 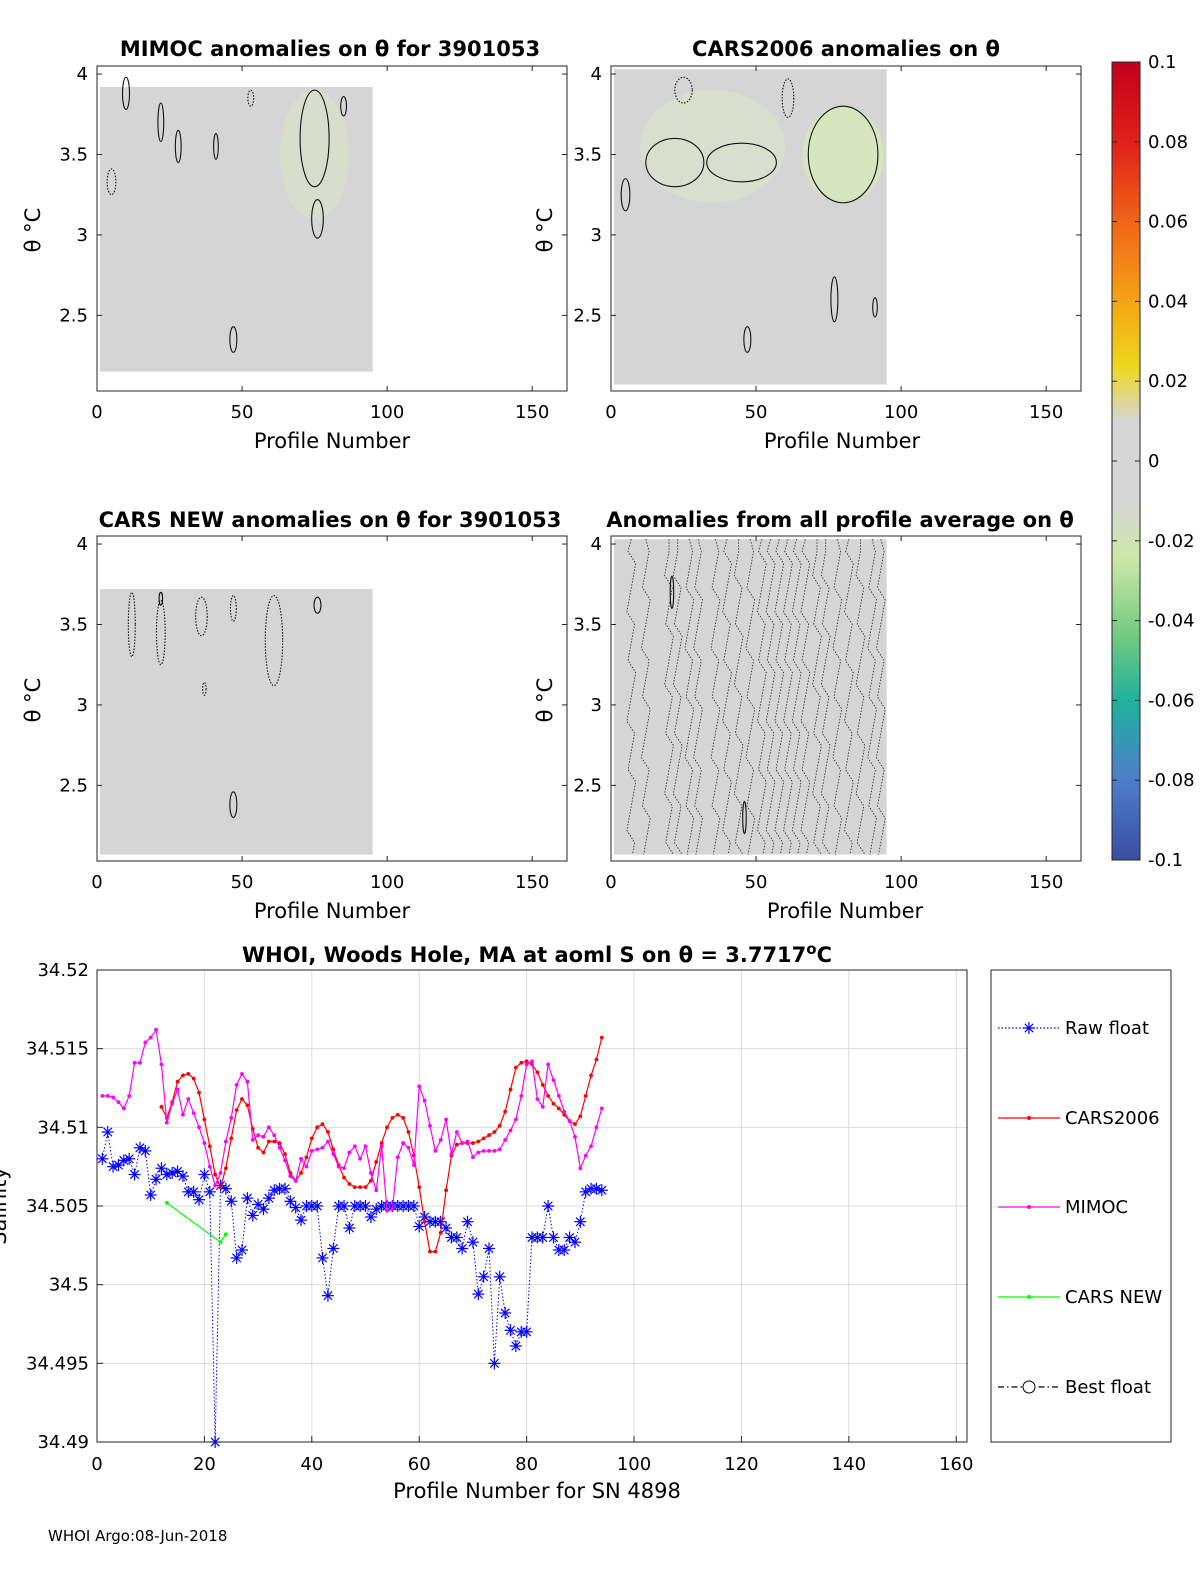 I want to click on salinity-plot-xlabel: Profile Number for SN 4898, so click(x=537, y=1491).